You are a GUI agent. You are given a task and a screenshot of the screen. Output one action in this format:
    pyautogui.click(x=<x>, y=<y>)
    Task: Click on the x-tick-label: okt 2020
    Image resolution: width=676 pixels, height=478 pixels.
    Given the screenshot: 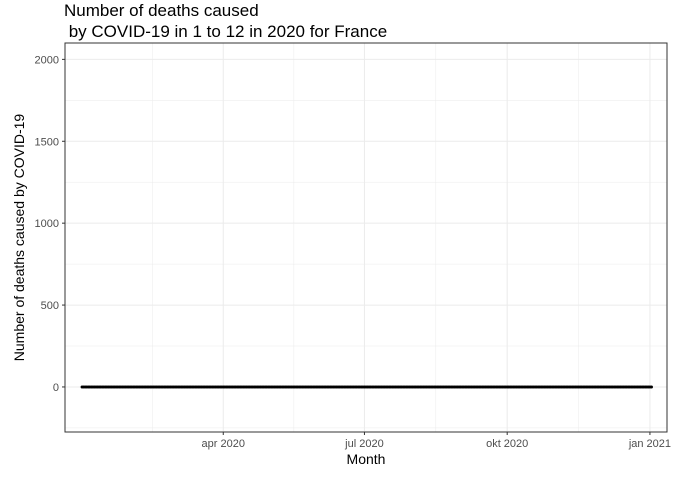 What is the action you would take?
    pyautogui.click(x=507, y=444)
    